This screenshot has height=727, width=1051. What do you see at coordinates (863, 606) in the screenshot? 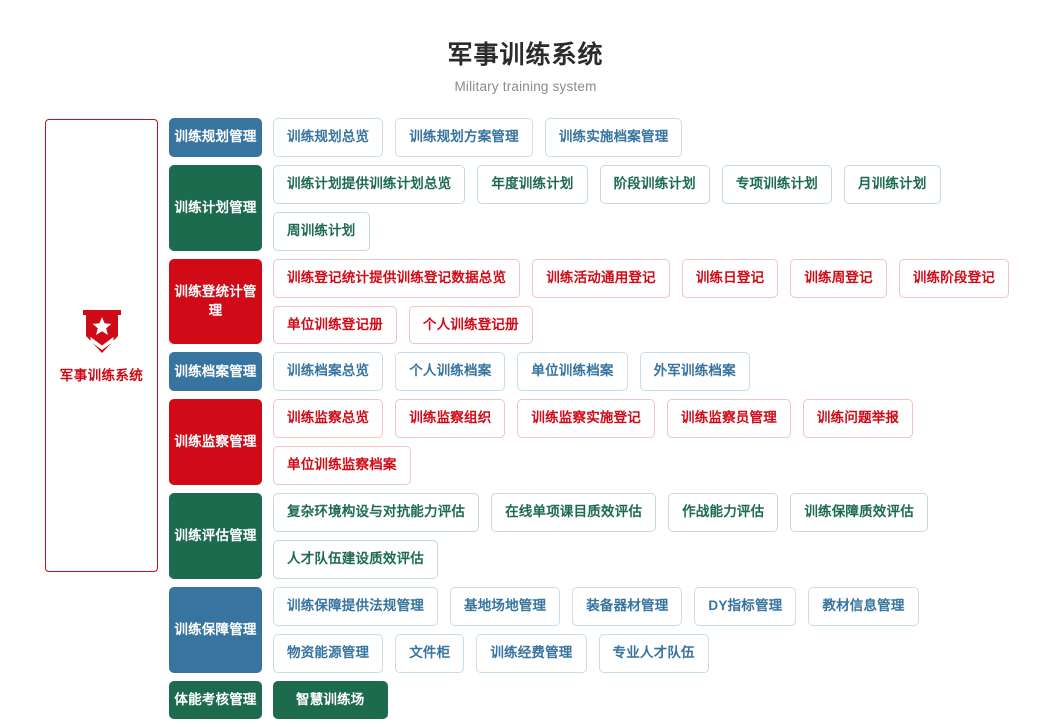
I see `menu-item: 教材信息管理` at bounding box center [863, 606].